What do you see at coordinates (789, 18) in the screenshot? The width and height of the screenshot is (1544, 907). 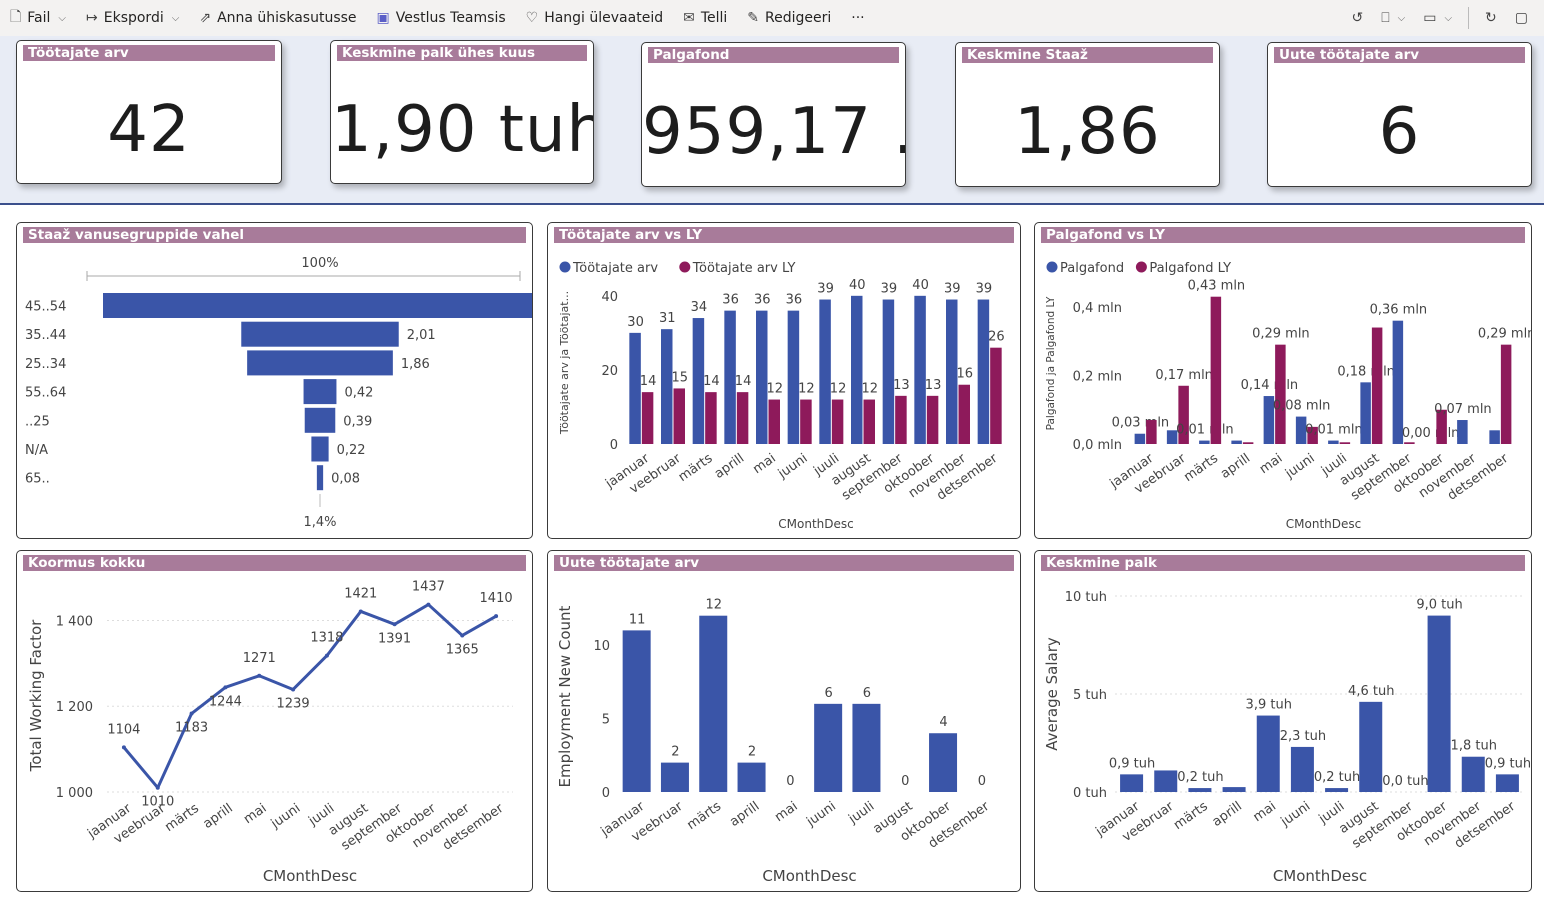 I see `edit-button: ✎ Redigeeri` at bounding box center [789, 18].